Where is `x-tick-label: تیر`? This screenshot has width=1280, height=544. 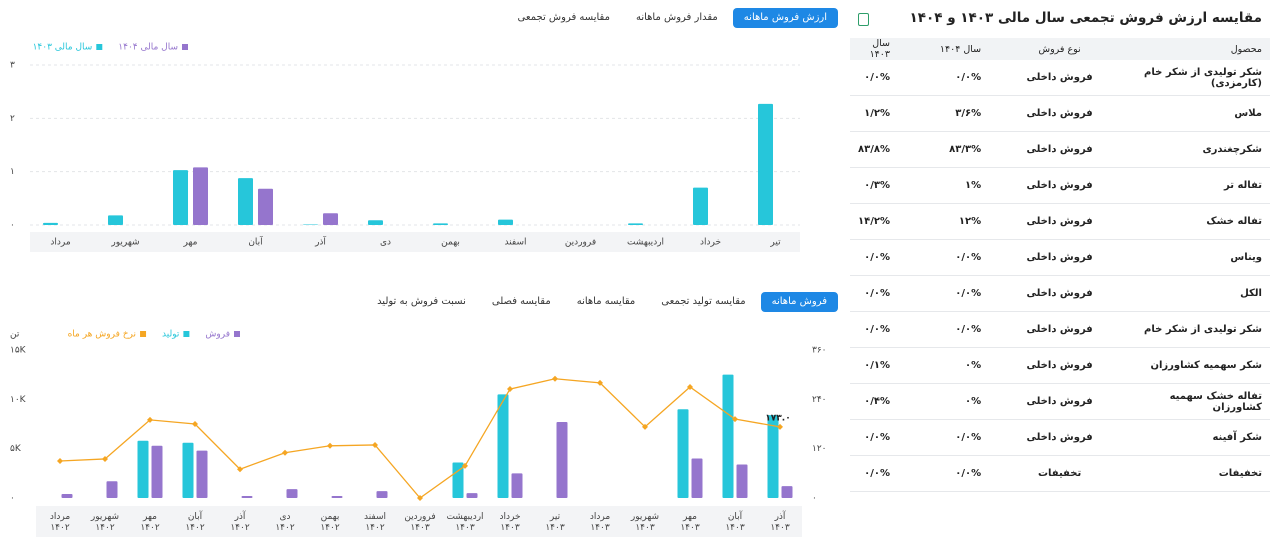
x-tick-label: تیر is located at coordinates (775, 243).